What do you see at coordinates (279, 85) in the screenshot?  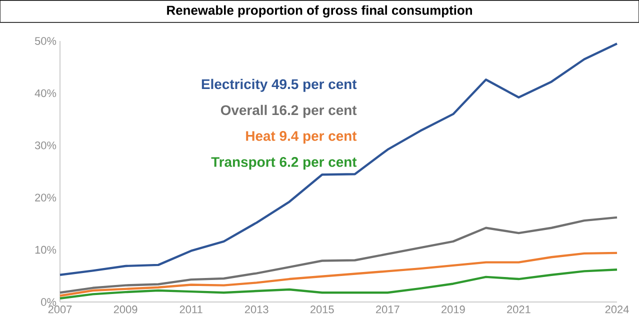 I see `text: Electricity 49.5 per cent` at bounding box center [279, 85].